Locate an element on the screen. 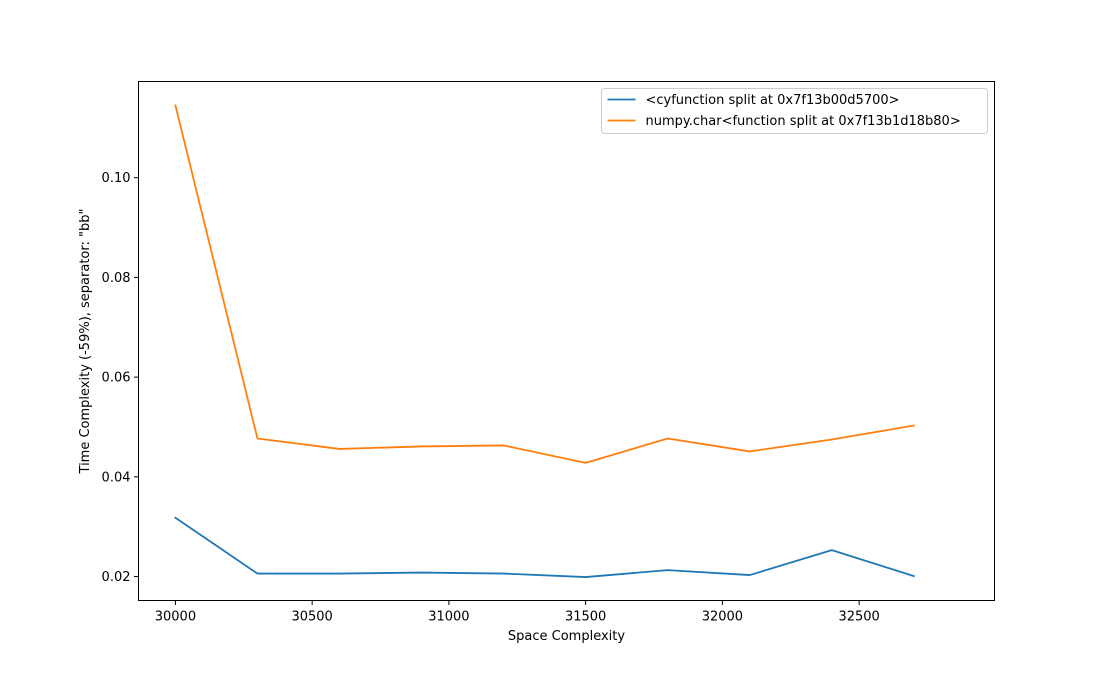  y-axis-ticks: 0.02 0.04 0.06 0.08 0.10 is located at coordinates (120, 378).